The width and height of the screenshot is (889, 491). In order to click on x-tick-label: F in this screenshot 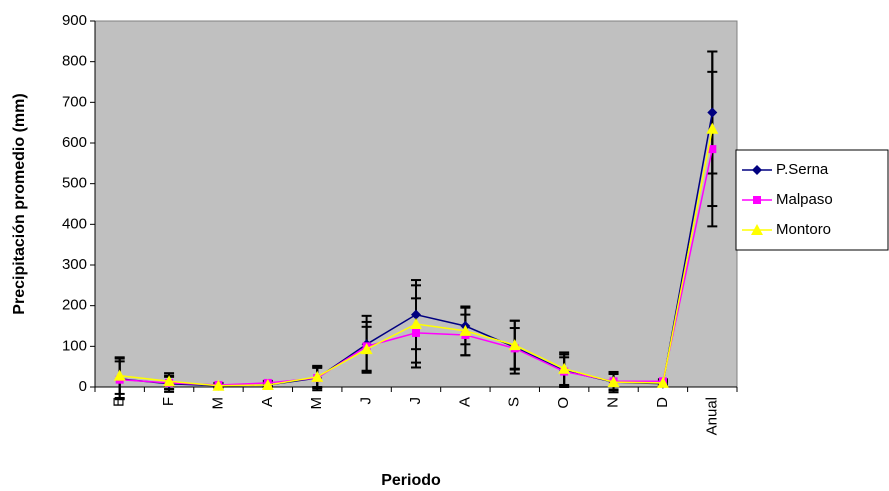, I will do `click(168, 401)`.